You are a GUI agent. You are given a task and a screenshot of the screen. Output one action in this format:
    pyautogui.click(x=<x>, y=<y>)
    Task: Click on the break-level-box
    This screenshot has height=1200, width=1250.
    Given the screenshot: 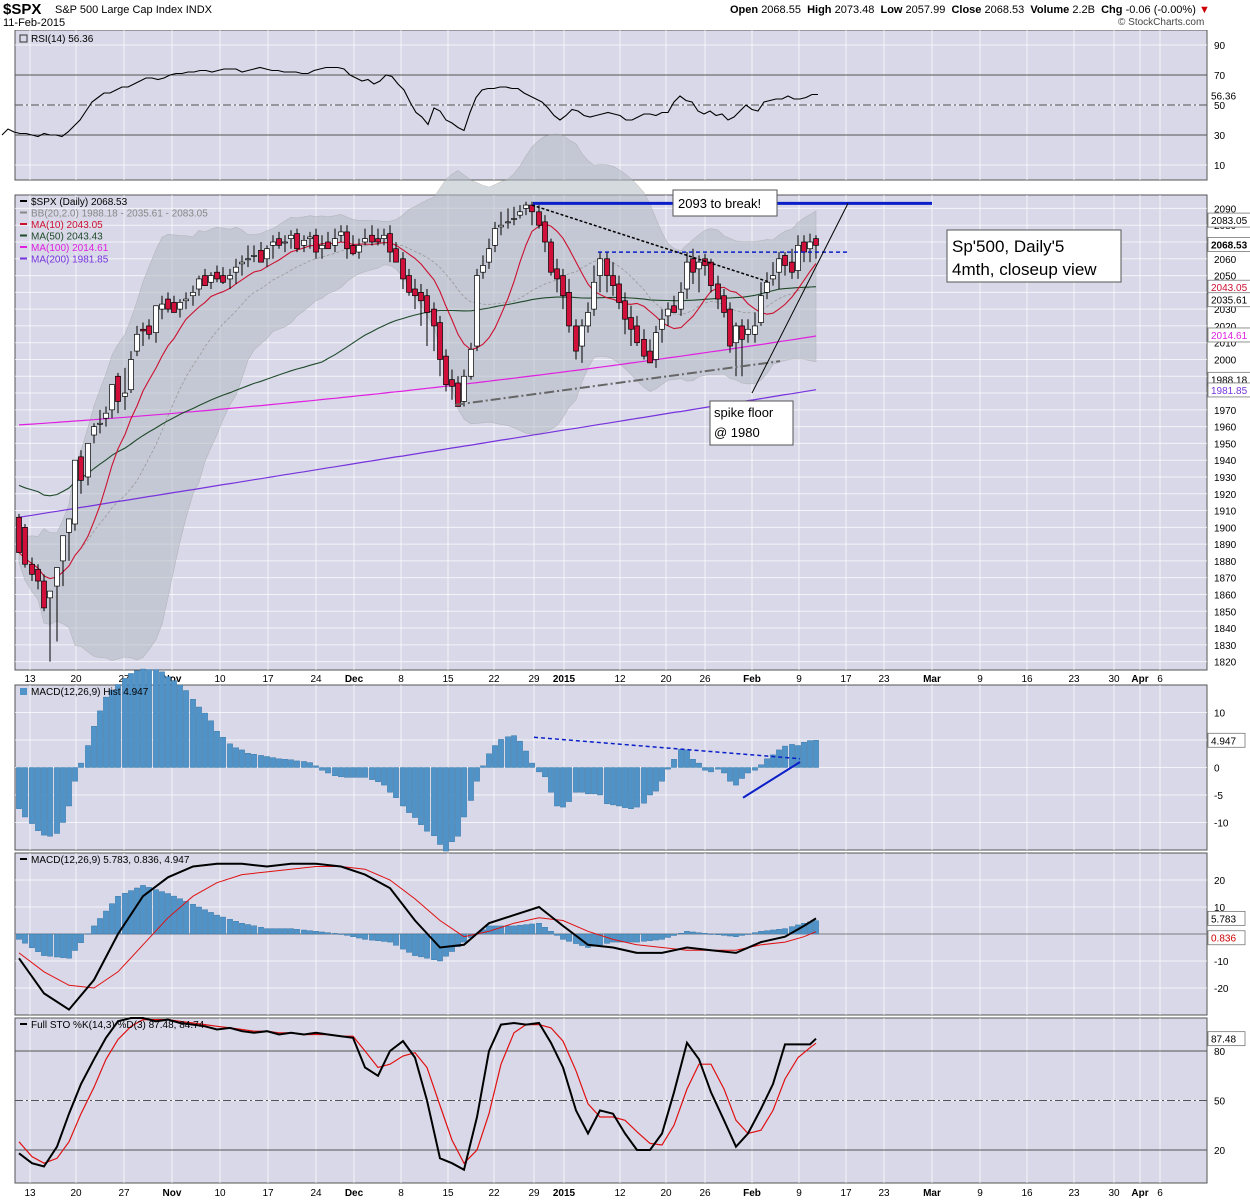 What is the action you would take?
    pyautogui.click(x=725, y=203)
    